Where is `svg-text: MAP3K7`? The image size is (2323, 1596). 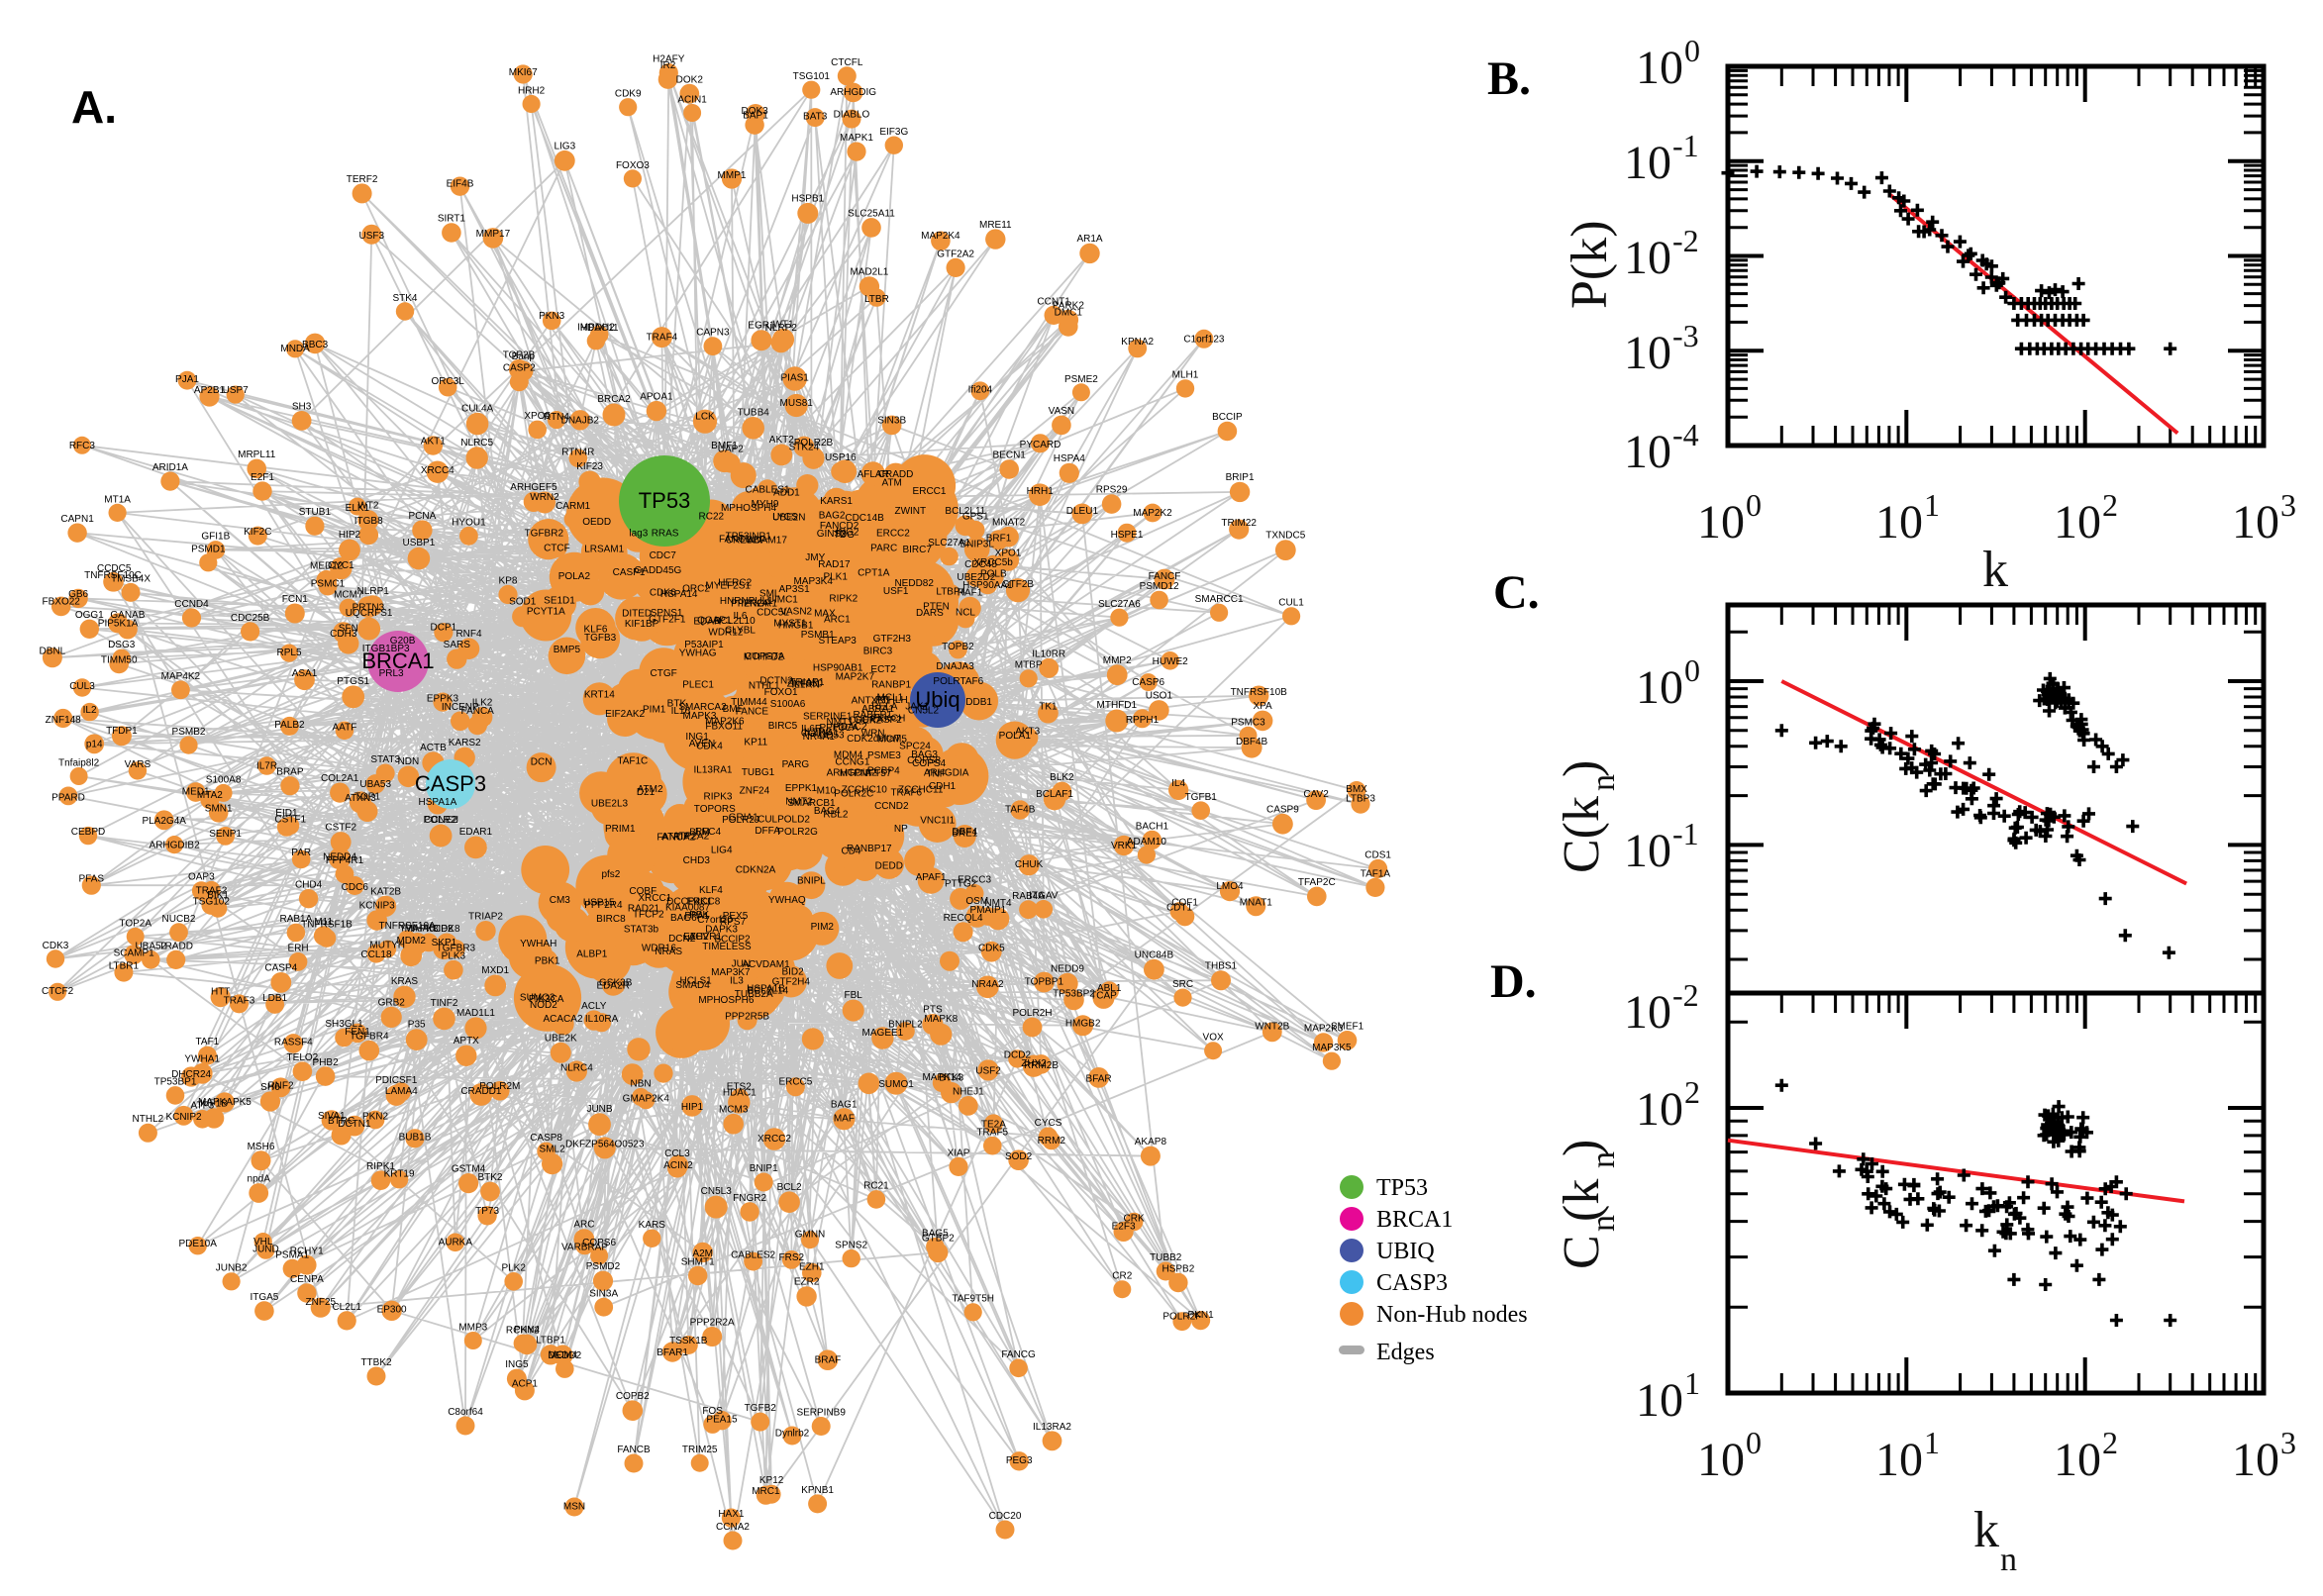
svg-text: MAP3K7 is located at coordinates (731, 972).